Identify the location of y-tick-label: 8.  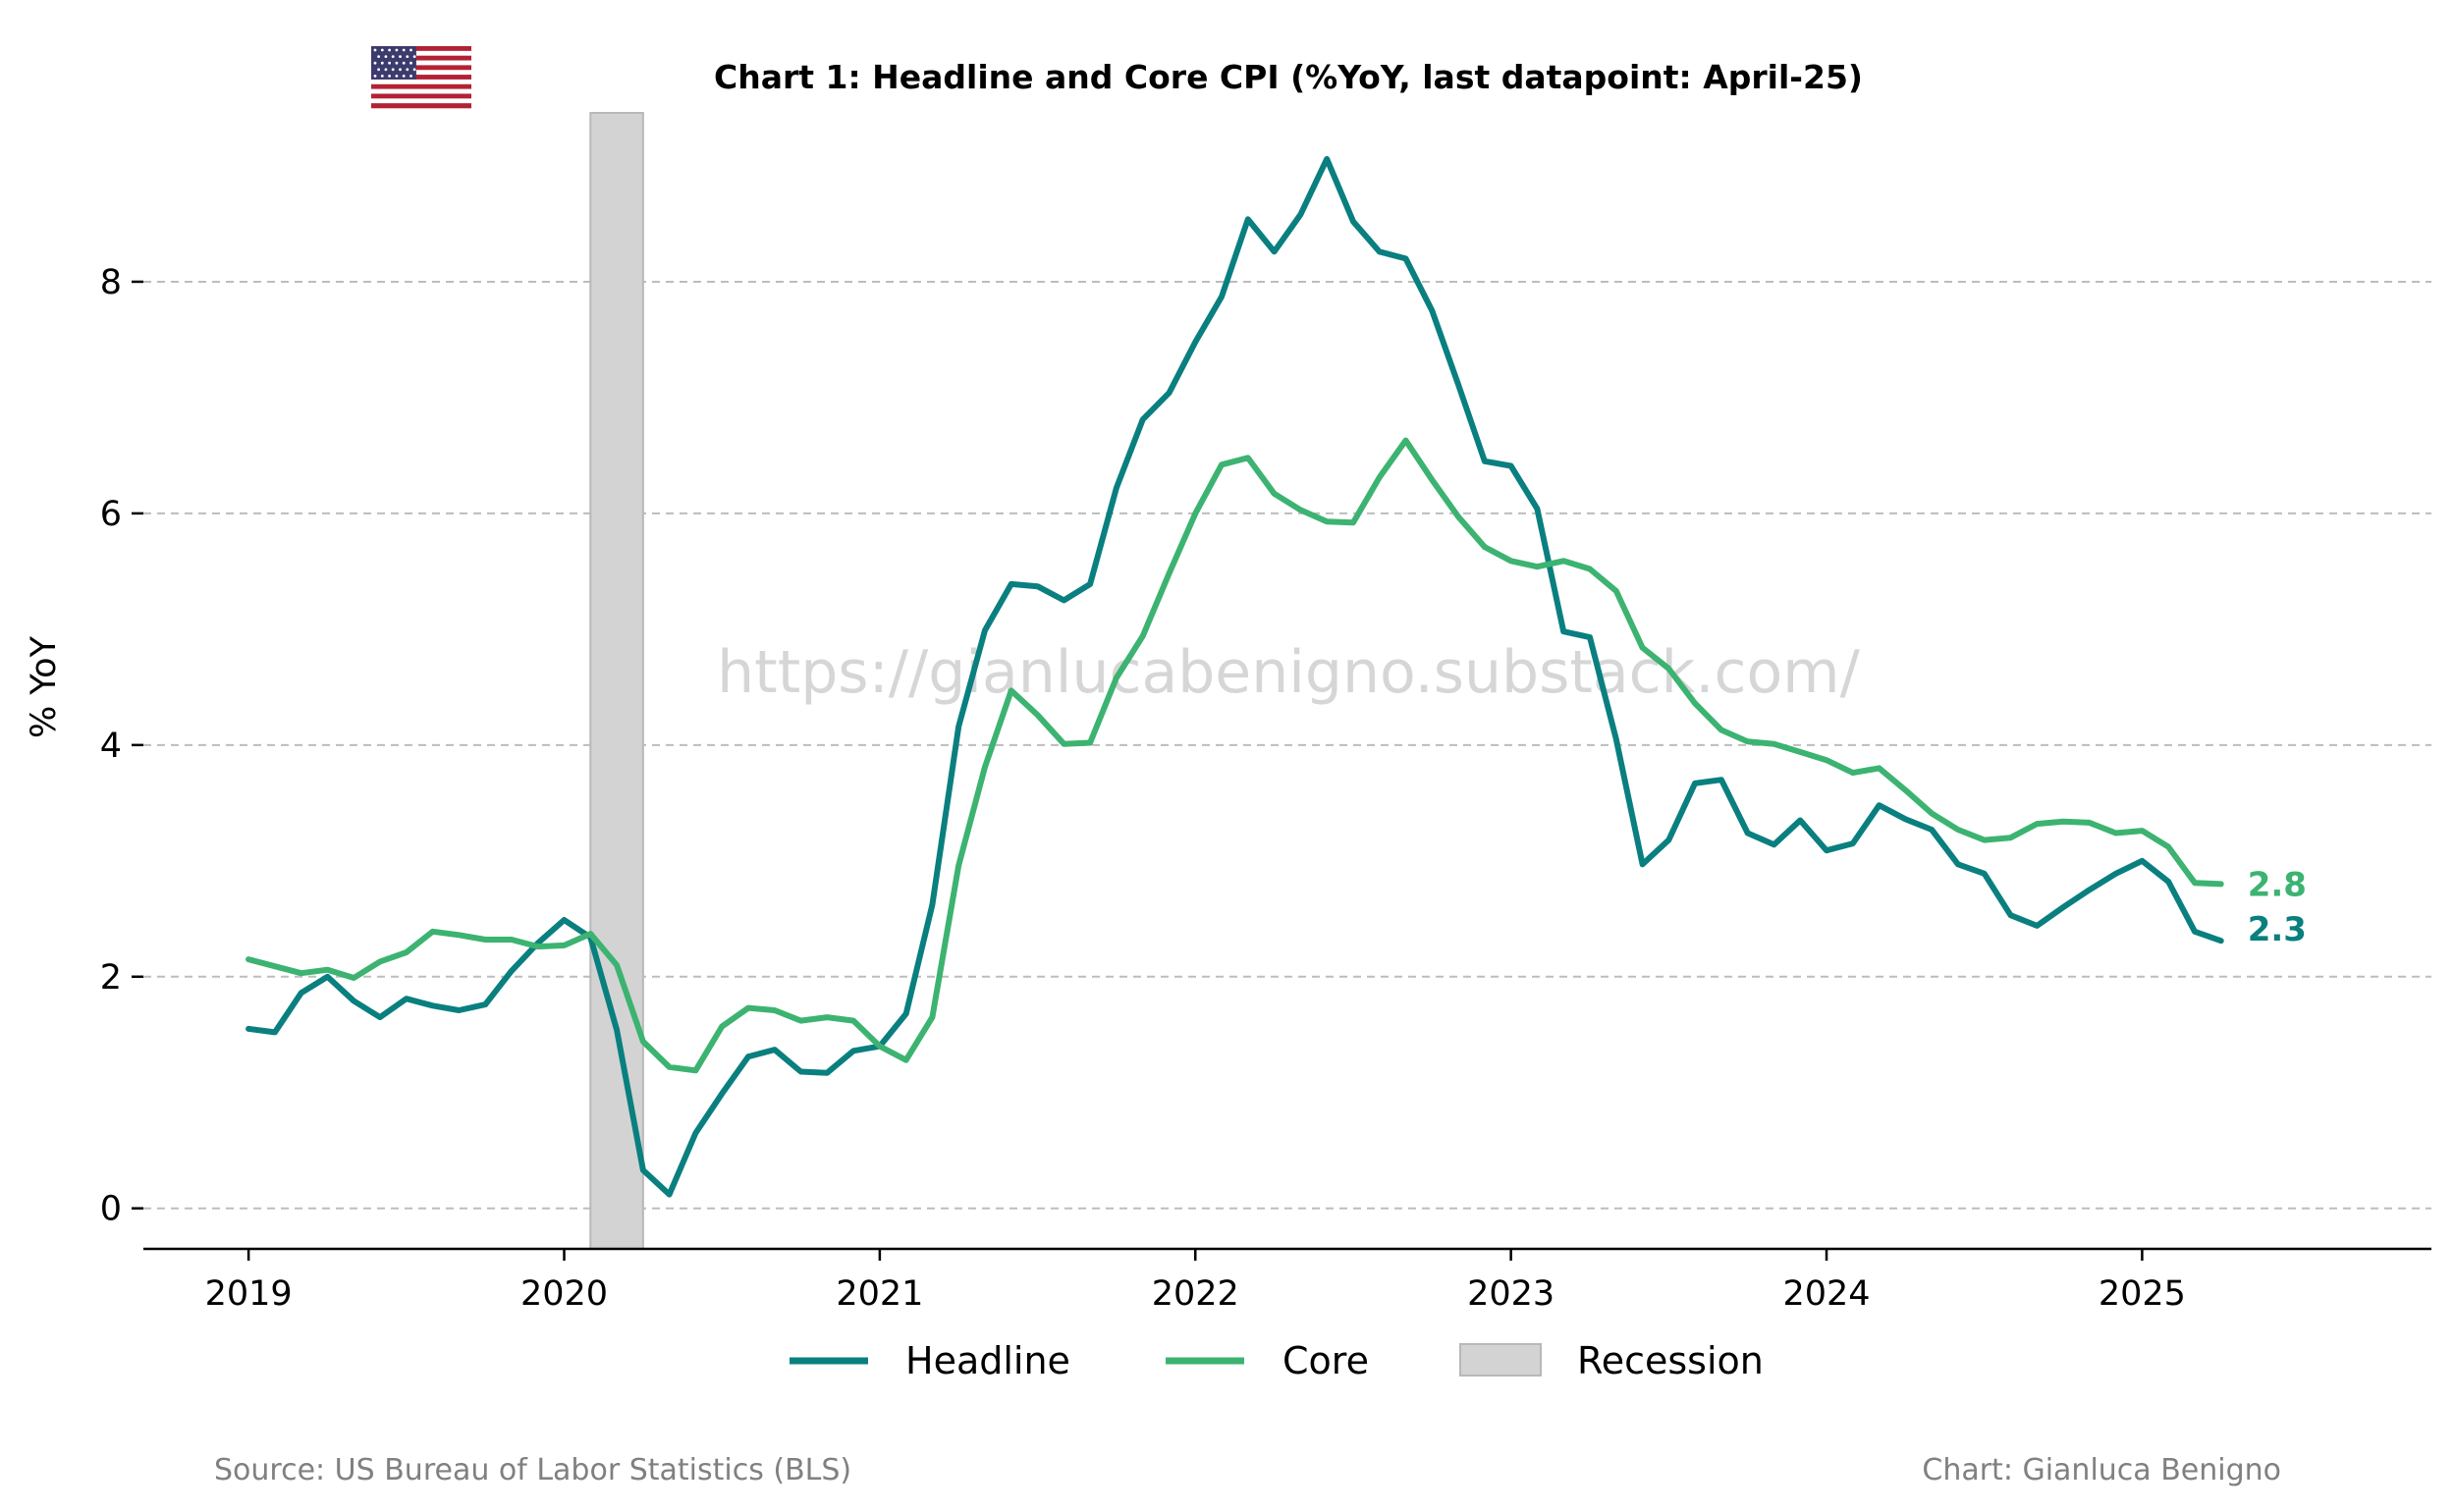
(111, 283).